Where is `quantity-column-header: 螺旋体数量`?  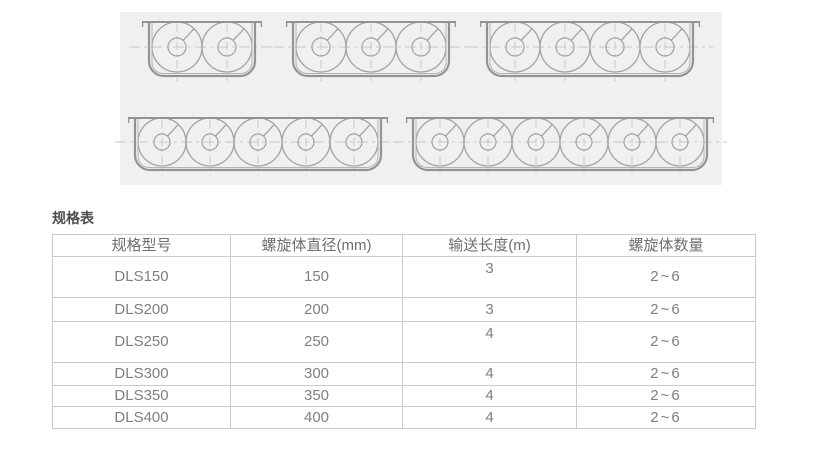
quantity-column-header: 螺旋体数量 is located at coordinates (666, 245).